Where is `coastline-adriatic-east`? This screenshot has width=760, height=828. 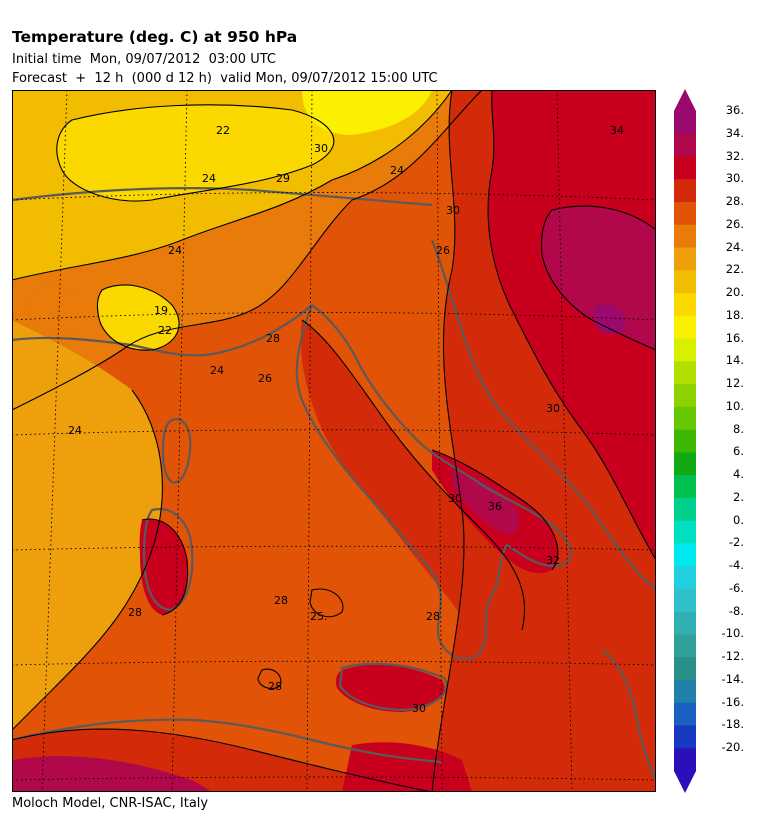
coastline-adriatic-east is located at coordinates (543, 415).